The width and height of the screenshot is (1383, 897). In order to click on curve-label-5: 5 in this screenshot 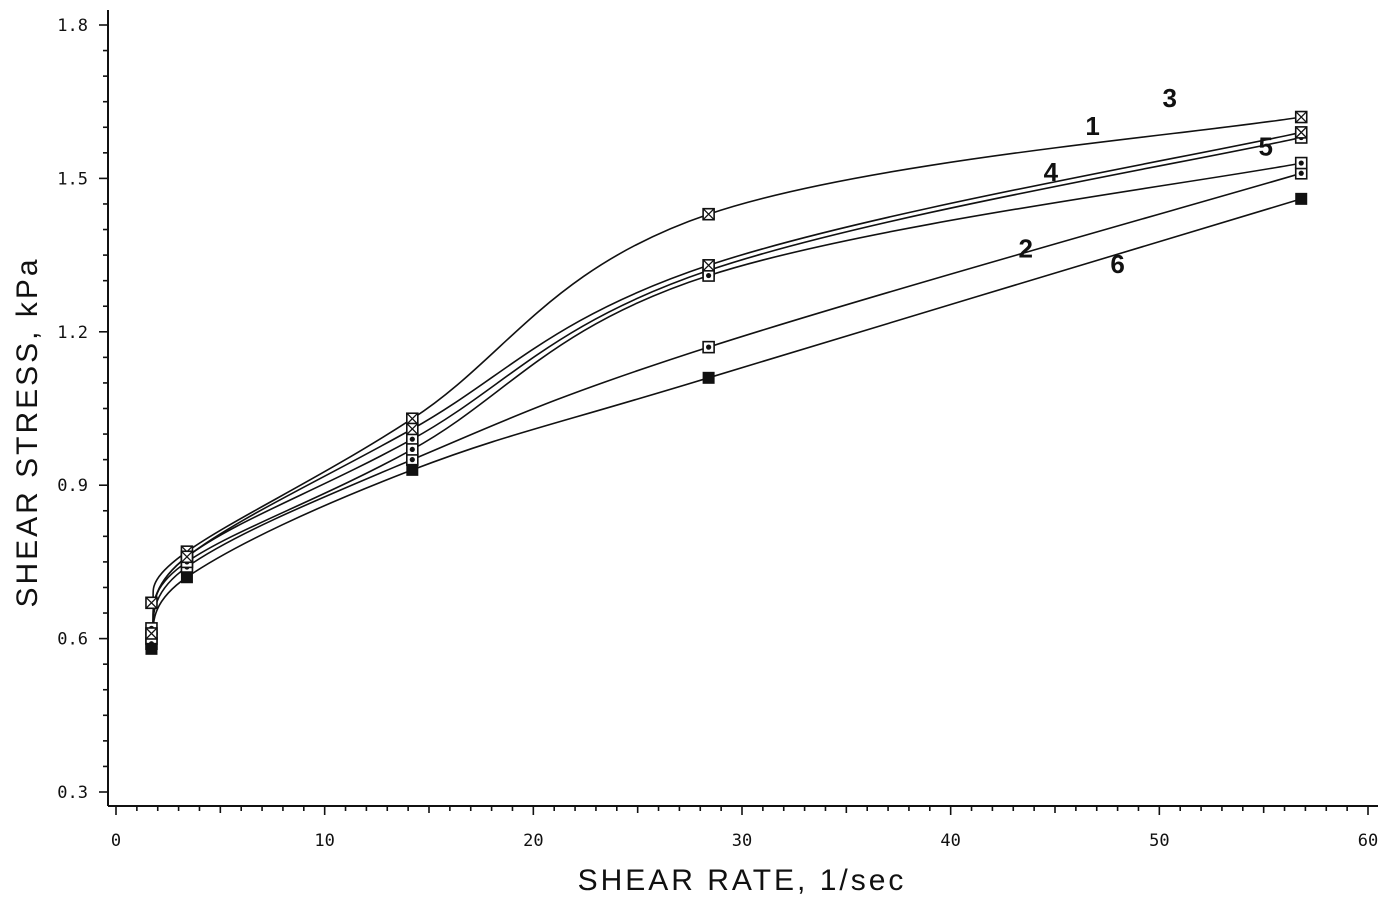, I will do `click(1266, 146)`.